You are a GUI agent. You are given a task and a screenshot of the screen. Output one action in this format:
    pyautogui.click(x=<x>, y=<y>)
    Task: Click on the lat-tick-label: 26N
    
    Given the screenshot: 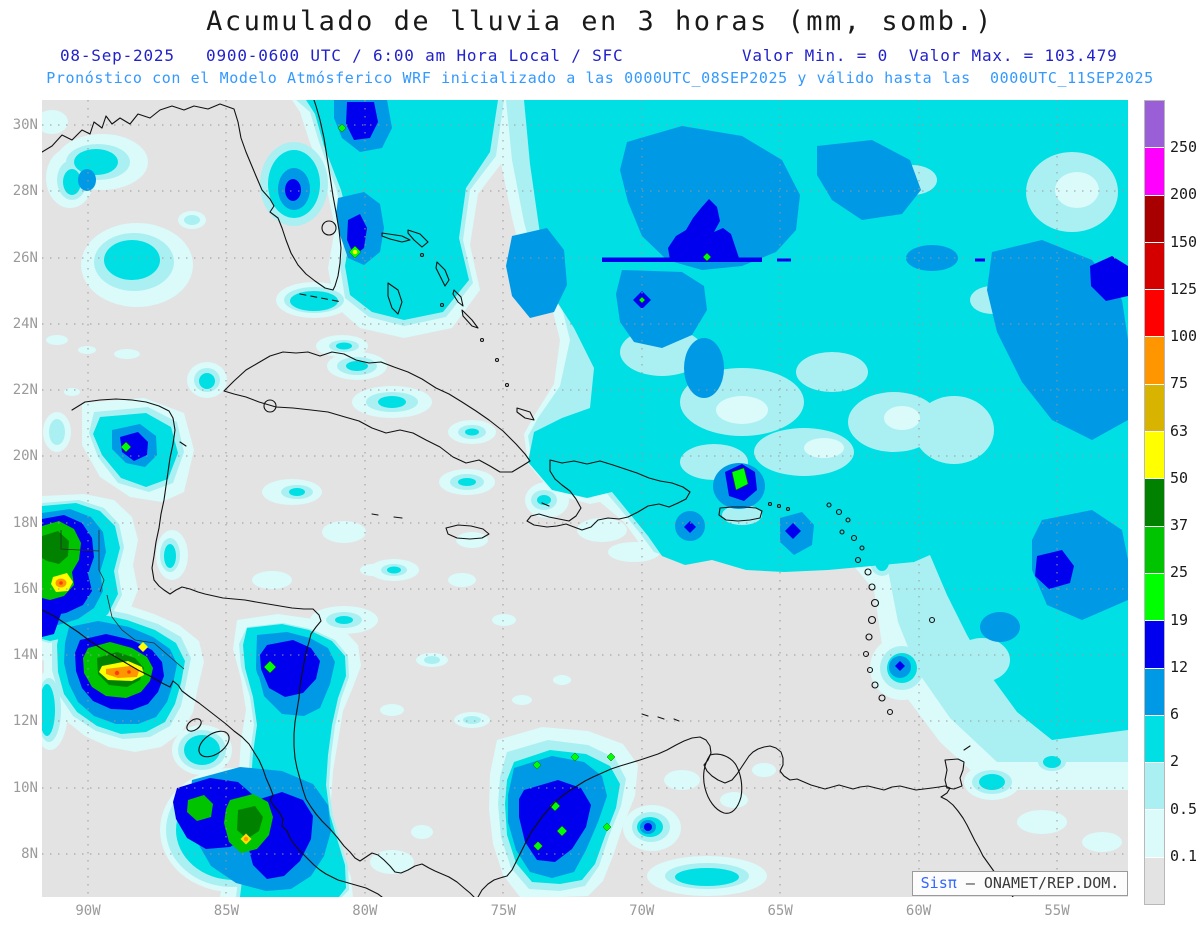 What is the action you would take?
    pyautogui.click(x=25, y=257)
    